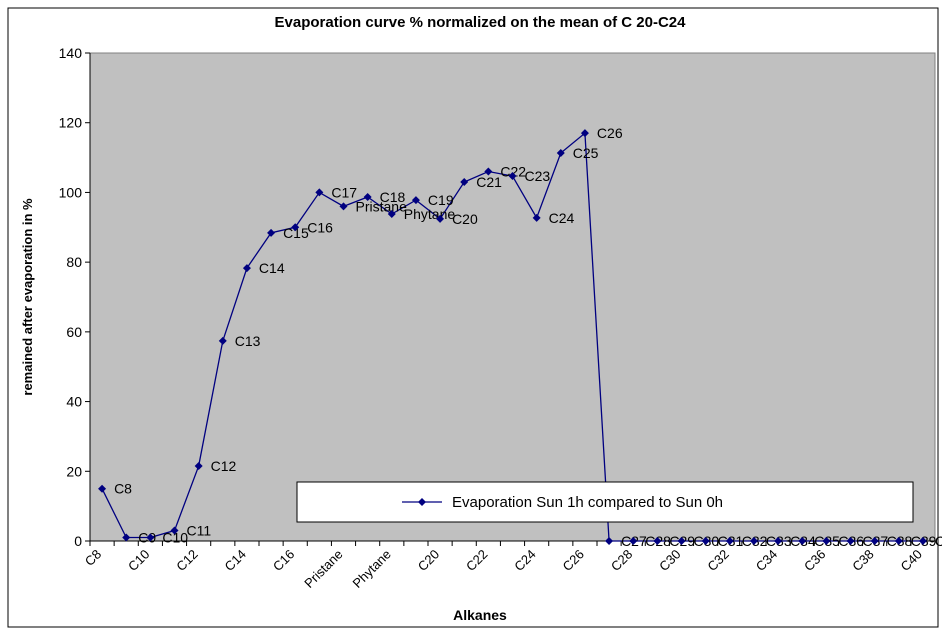 This screenshot has height=635, width=942. What do you see at coordinates (320, 227) in the screenshot?
I see `data-label: C16` at bounding box center [320, 227].